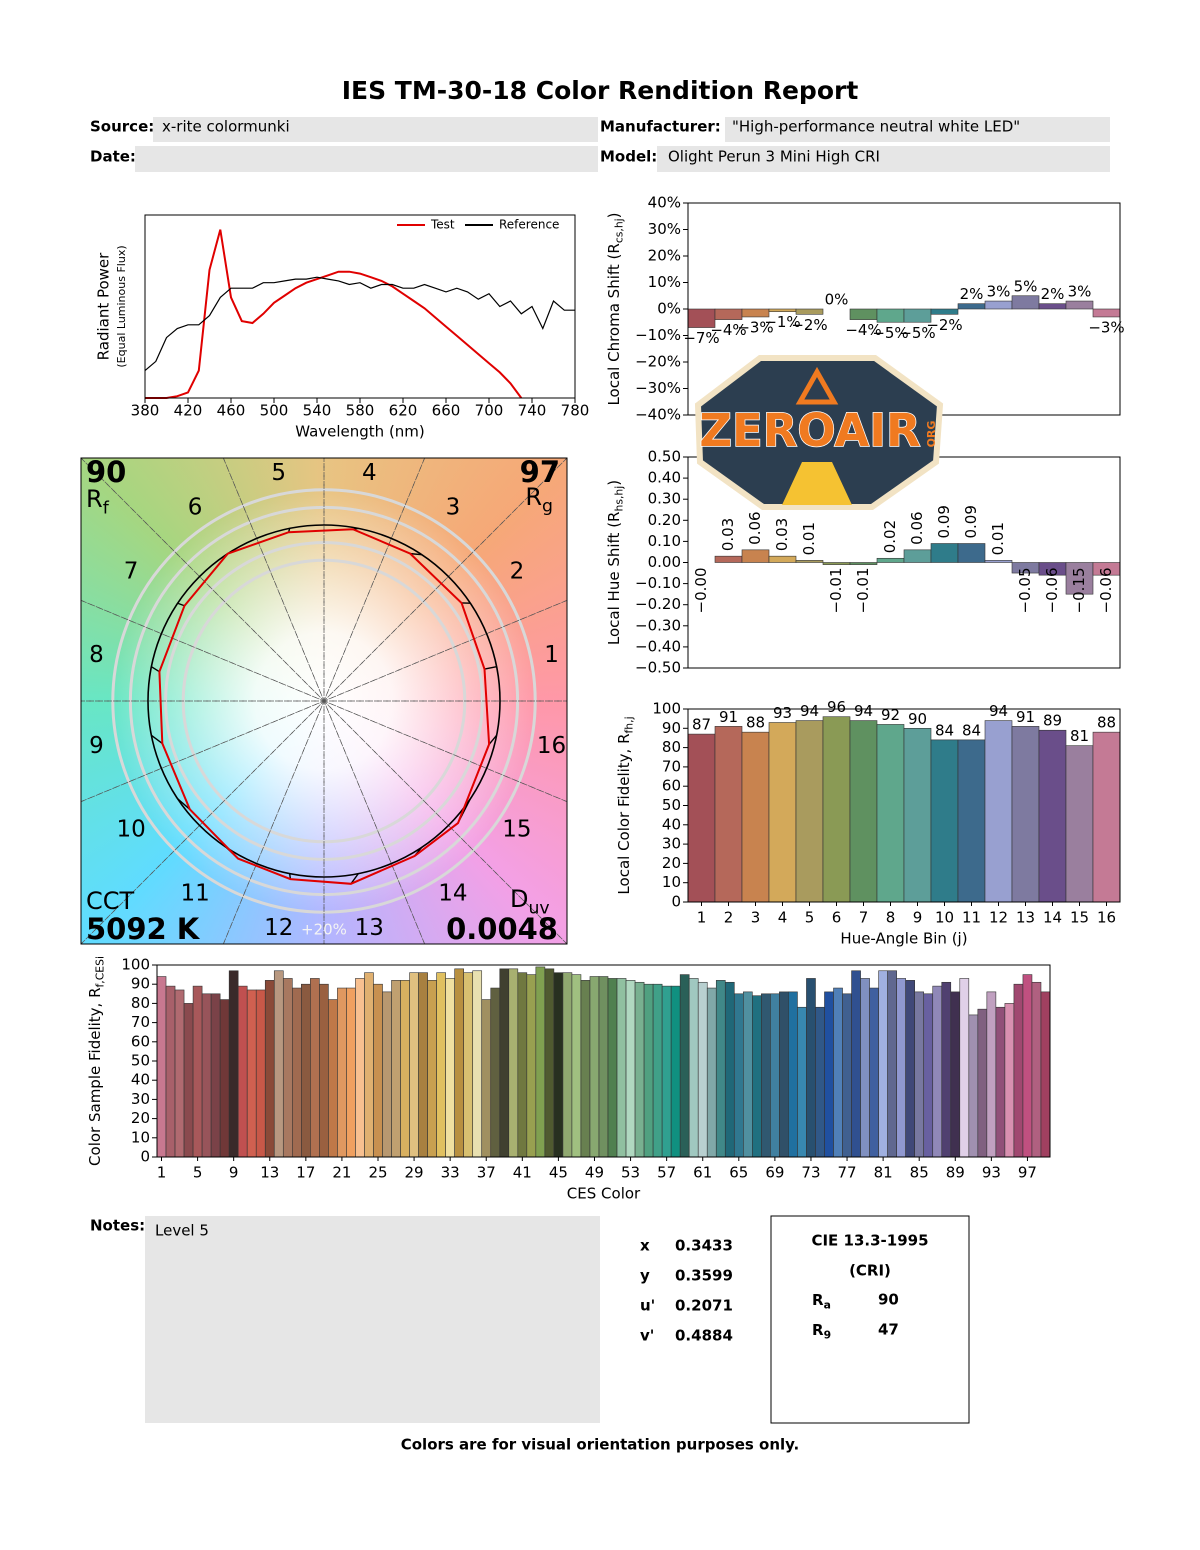 This screenshot has height=1550, width=1200. I want to click on rg-symbol-subscript: g, so click(547, 506).